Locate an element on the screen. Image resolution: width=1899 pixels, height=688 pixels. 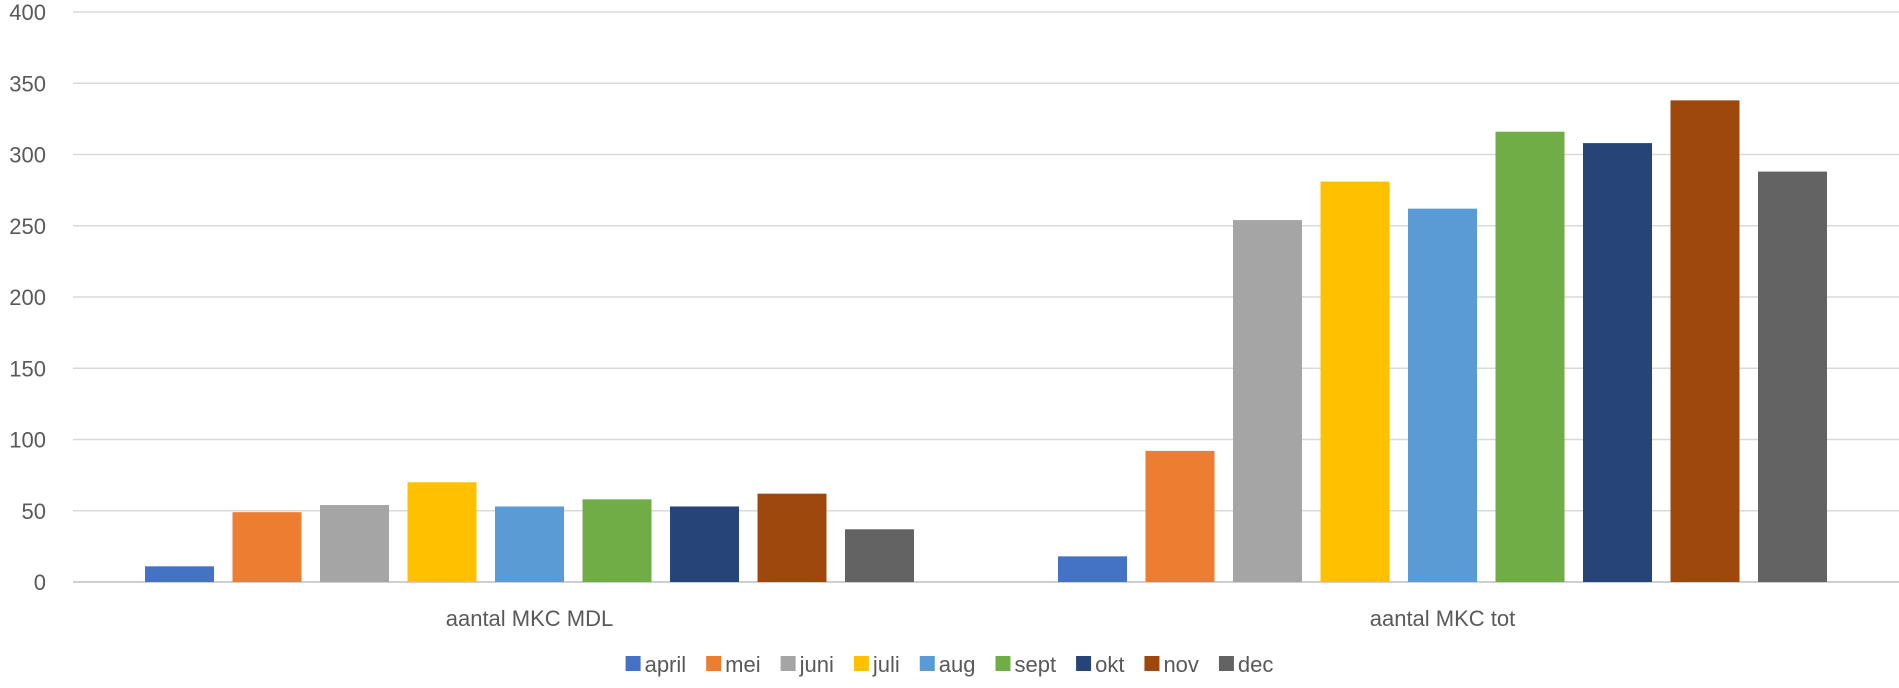
y-axis-ticks: 0 50 100 150 200 250 300 350 400 is located at coordinates (27, 297).